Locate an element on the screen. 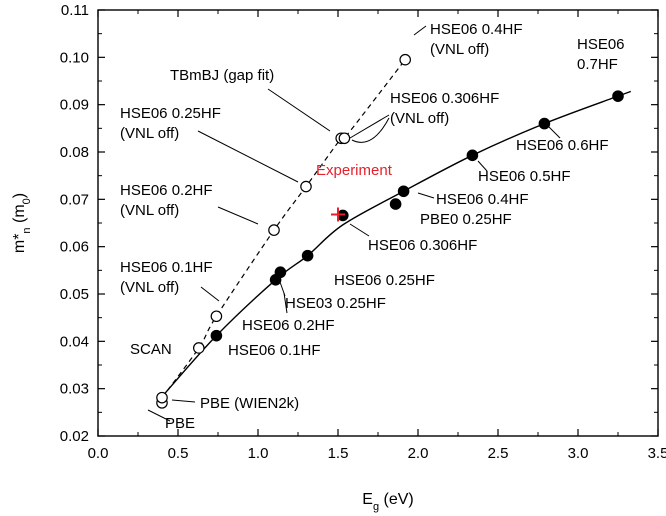 The height and width of the screenshot is (516, 666). y-tick-label: 0.11 is located at coordinates (75, 10).